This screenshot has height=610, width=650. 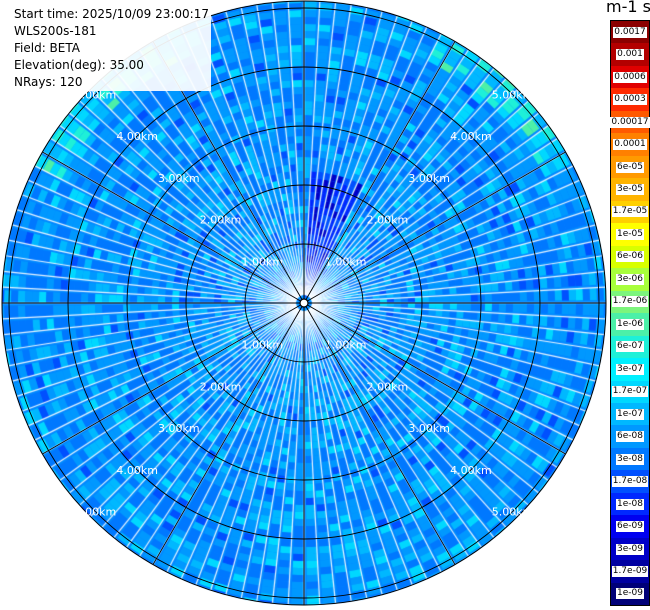 I want to click on colorbar-level: 1.7e-07, so click(x=630, y=391).